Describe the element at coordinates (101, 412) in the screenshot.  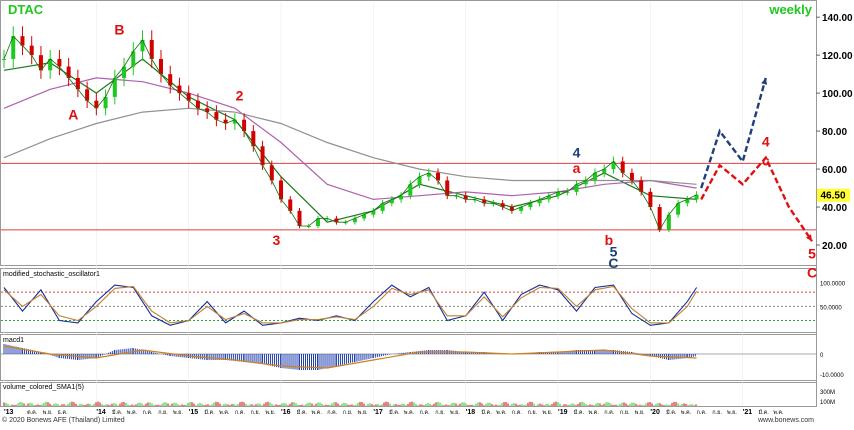
I see `x-tick-label-4: '14` at that location.